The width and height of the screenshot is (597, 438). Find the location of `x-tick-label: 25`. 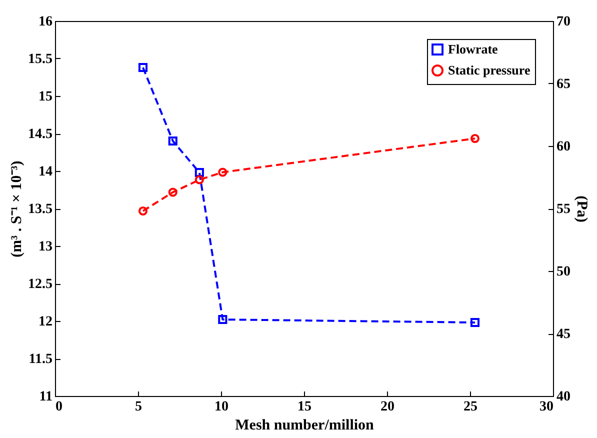

x-tick-label: 25 is located at coordinates (471, 407).